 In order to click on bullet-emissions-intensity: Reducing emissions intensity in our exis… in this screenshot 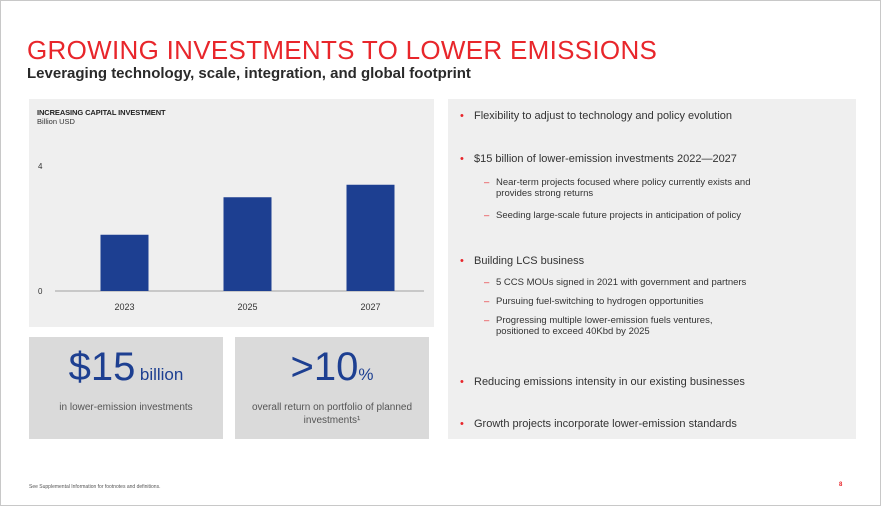, I will do `click(602, 382)`.